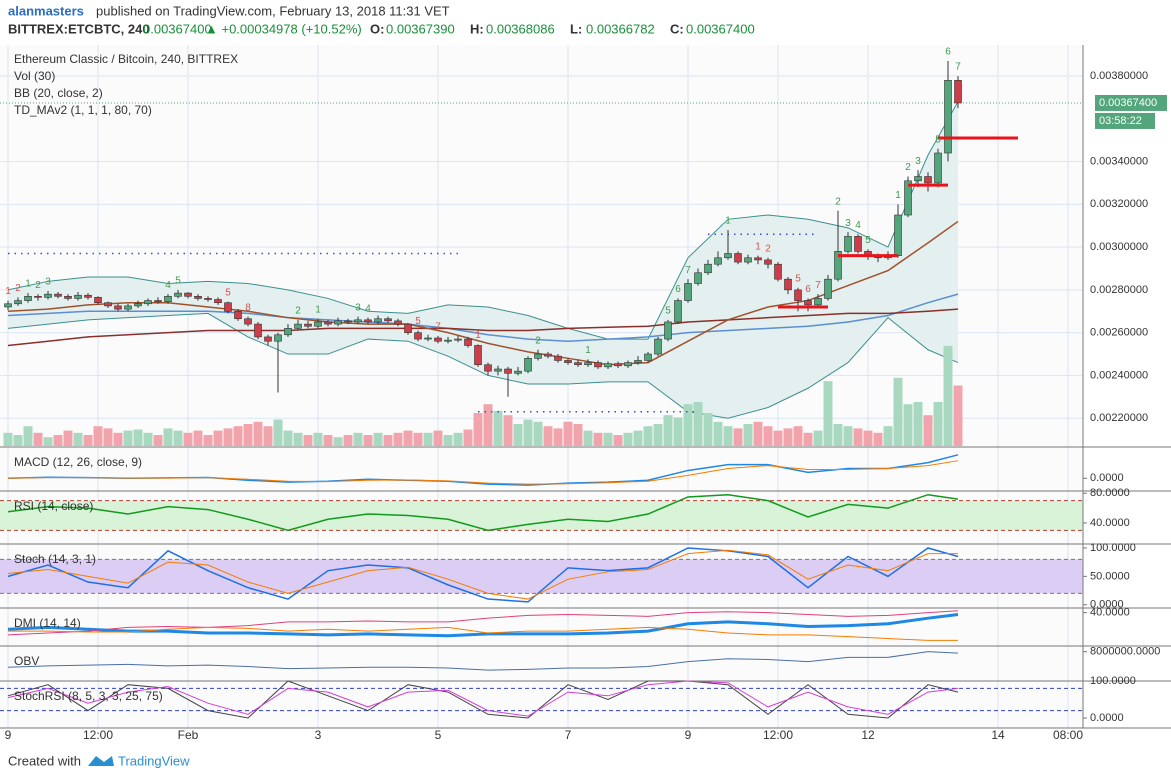 This screenshot has height=780, width=1171. Describe the element at coordinates (46, 10) in the screenshot. I see `author: alanmasters` at that location.